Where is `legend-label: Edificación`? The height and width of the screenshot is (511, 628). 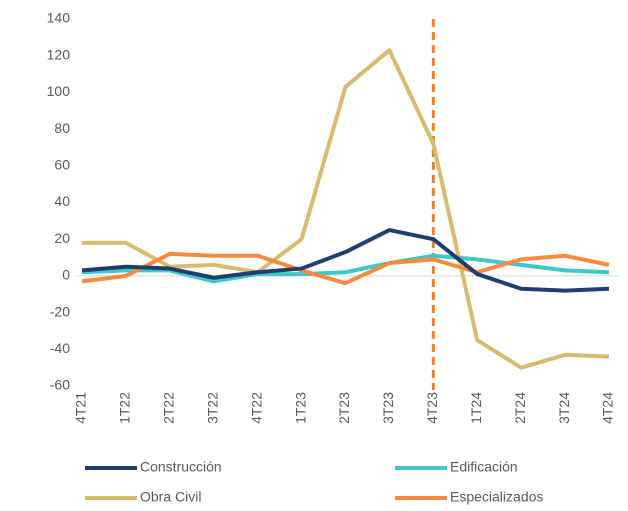 legend-label: Edificación is located at coordinates (484, 467).